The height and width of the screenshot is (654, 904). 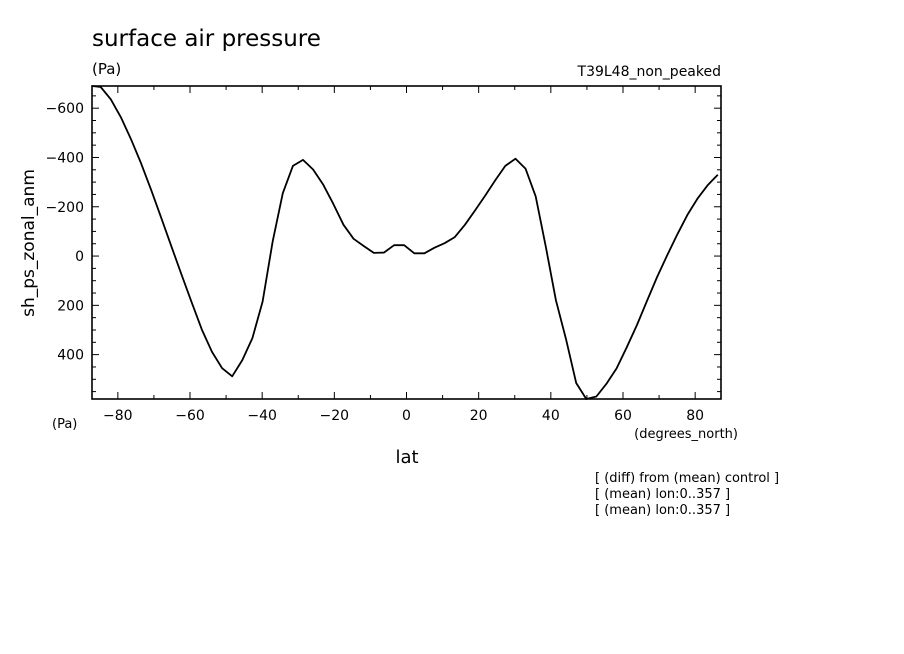 What do you see at coordinates (479, 416) in the screenshot?
I see `x-tick-label: 20` at bounding box center [479, 416].